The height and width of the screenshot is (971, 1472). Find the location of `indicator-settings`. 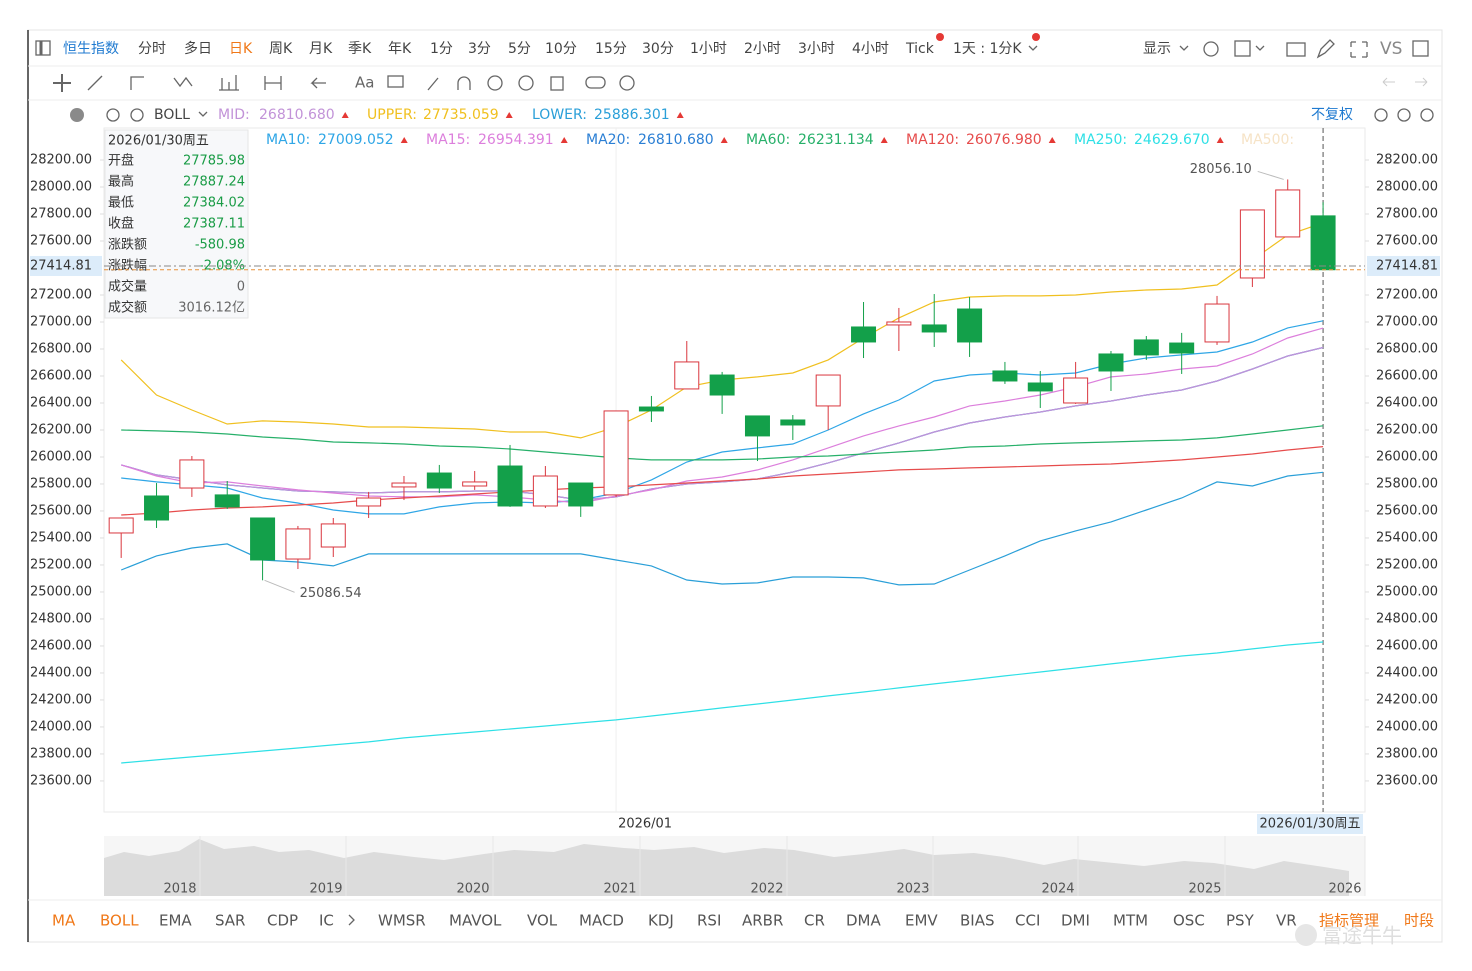

indicator-settings is located at coordinates (113, 115).